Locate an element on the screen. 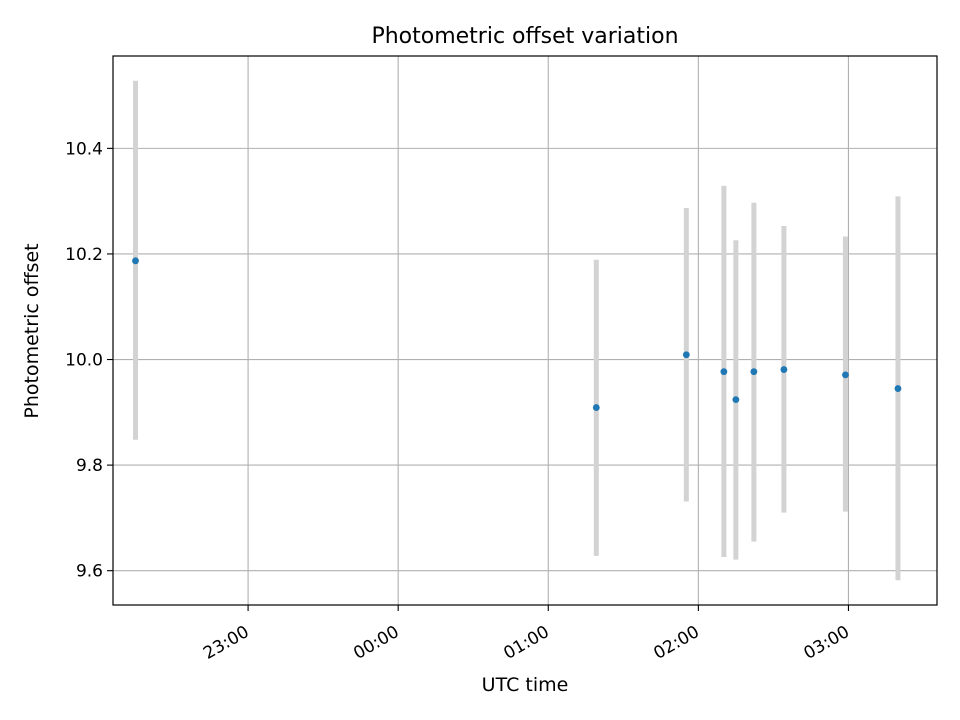  y-axis-ticks: 9.6 9.8 10.0 10.2 10.4 is located at coordinates (89, 360).